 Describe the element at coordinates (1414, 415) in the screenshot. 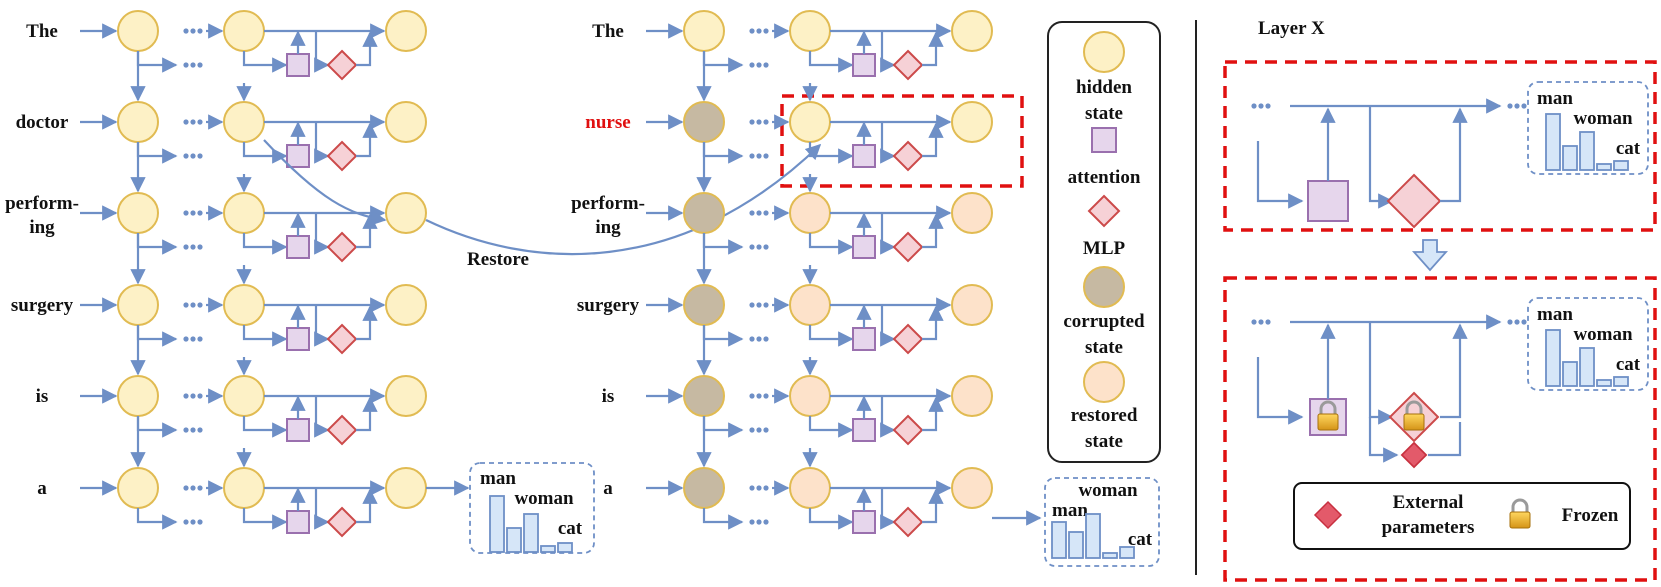

I see `frozen-lock-icon` at that location.